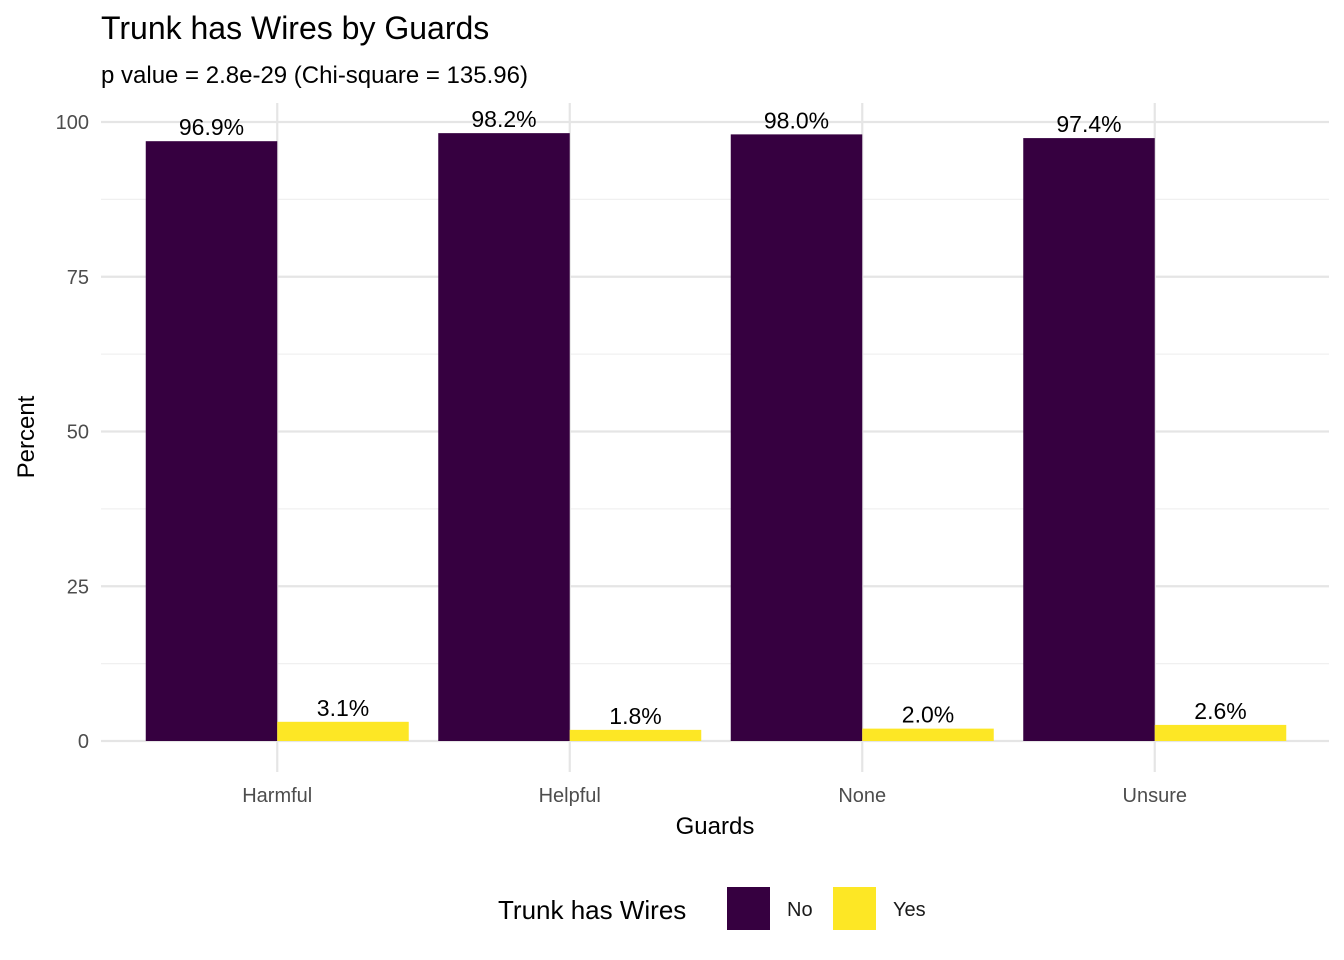 The height and width of the screenshot is (960, 1344). What do you see at coordinates (800, 910) in the screenshot?
I see `legend-label-no: No` at bounding box center [800, 910].